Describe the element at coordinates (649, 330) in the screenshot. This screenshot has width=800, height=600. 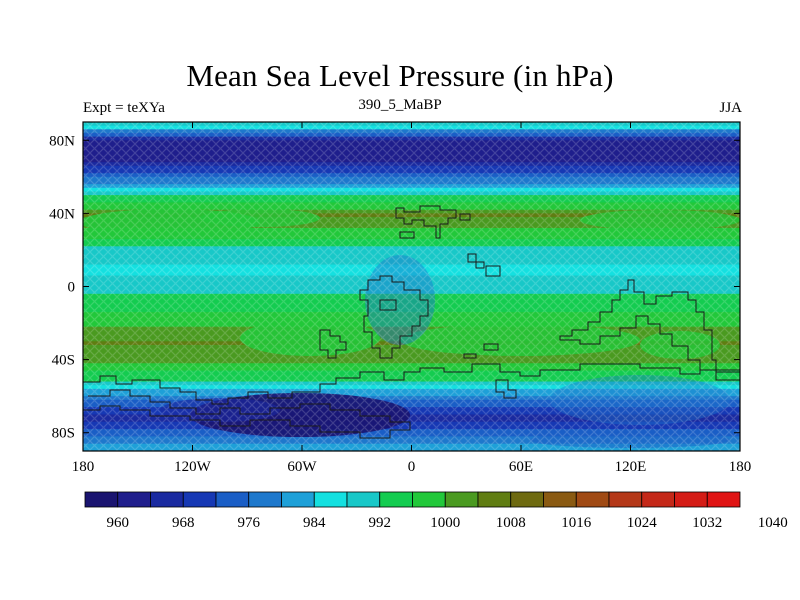
I see `coastline-asia` at that location.